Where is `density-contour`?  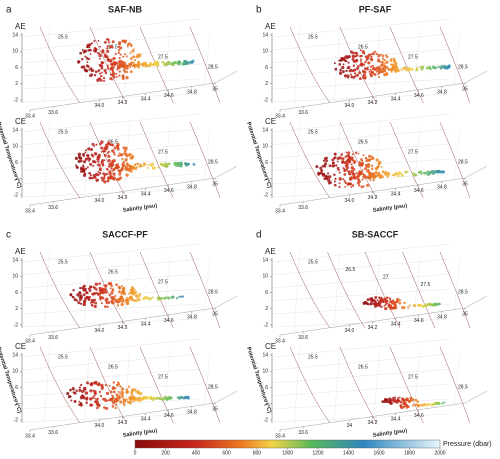 density-contour is located at coordinates (205, 290).